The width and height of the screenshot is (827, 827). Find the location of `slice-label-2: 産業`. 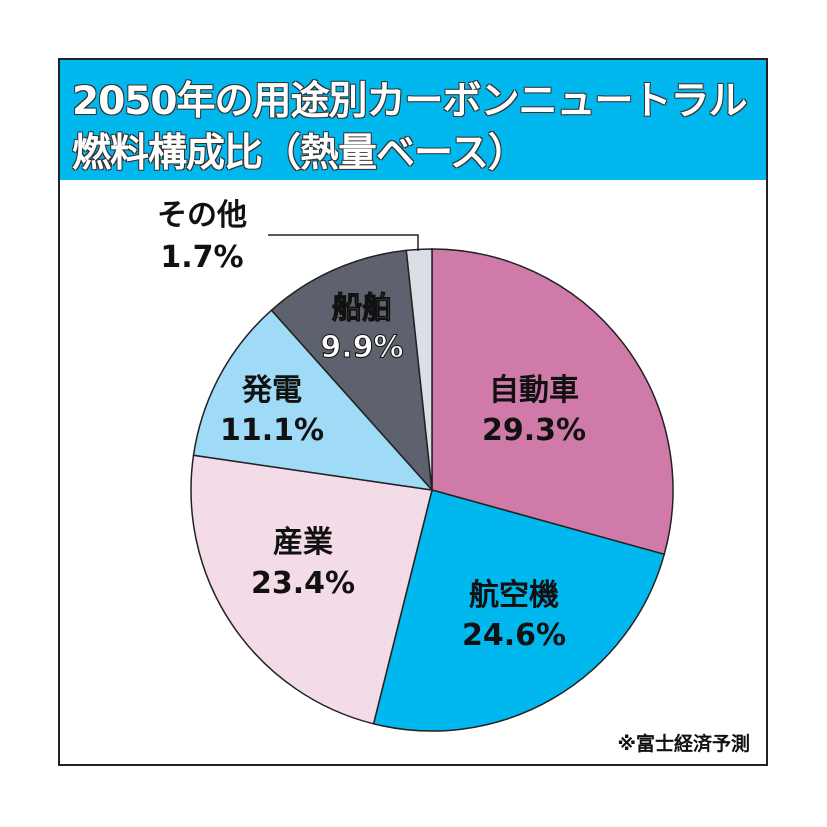

slice-label-2: 産業 is located at coordinates (303, 542).